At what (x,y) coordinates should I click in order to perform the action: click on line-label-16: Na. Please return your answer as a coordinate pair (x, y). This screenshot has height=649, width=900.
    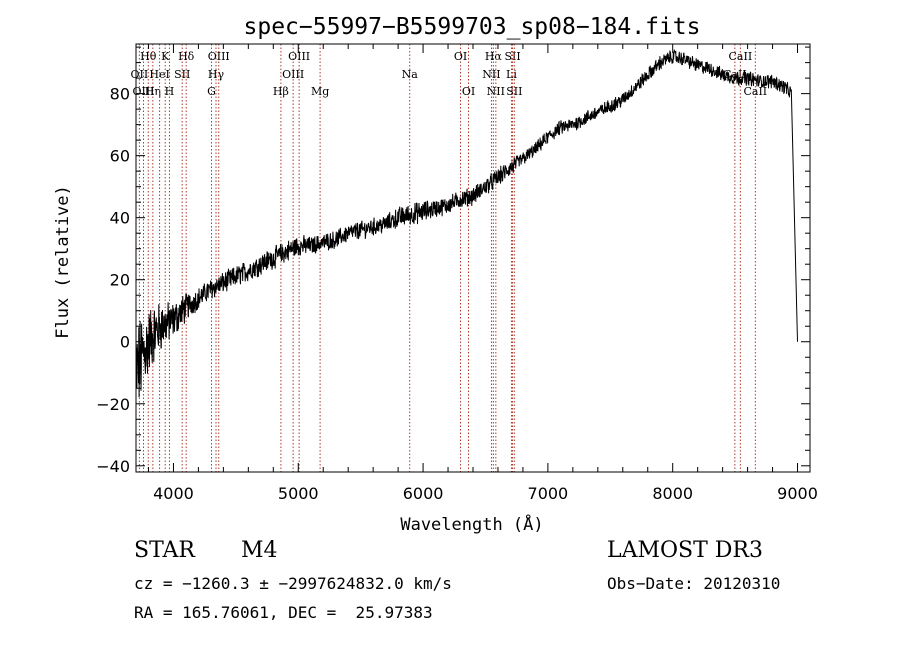
    Looking at the image, I should click on (410, 74).